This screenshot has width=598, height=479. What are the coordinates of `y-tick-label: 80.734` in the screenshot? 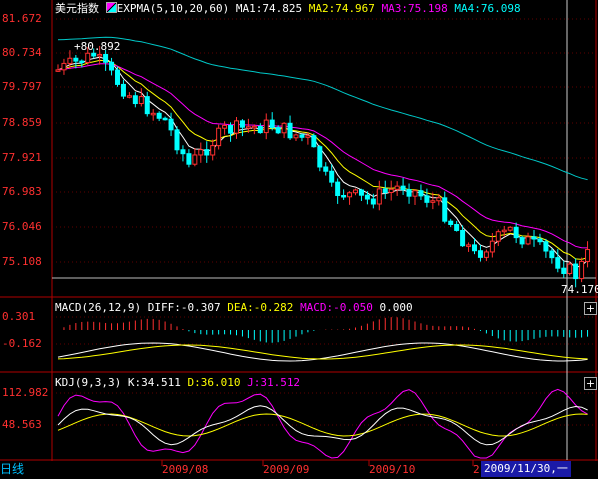 It's located at (22, 52).